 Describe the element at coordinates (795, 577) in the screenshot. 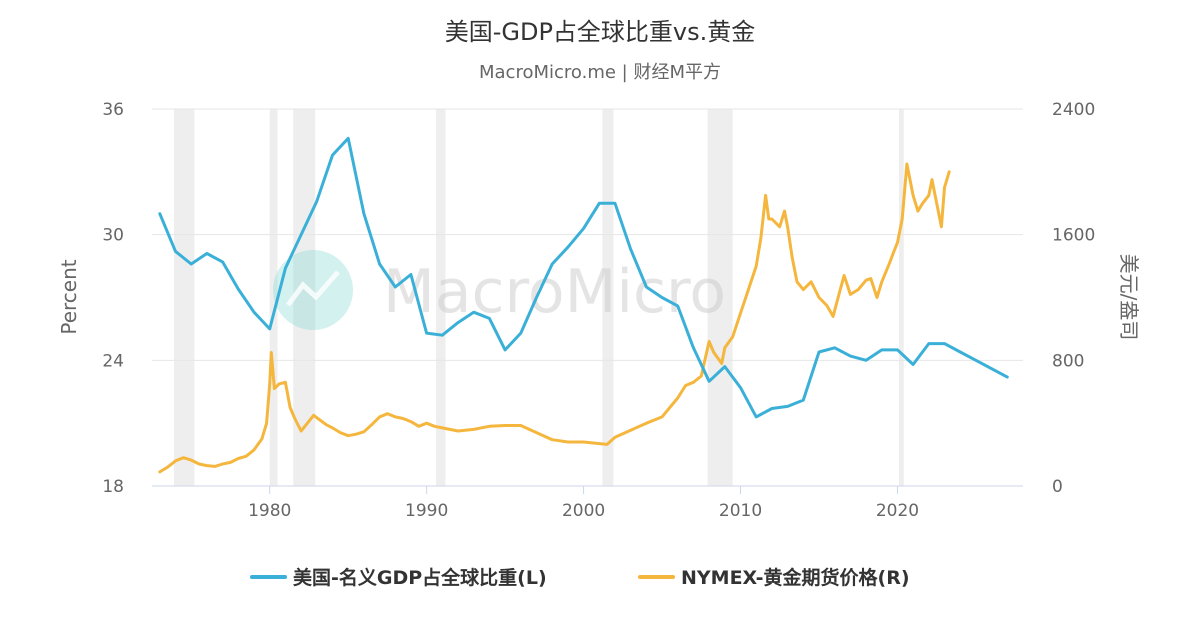

I see `legend-label-gold: NYMEX-黄金期货价格(R)` at that location.